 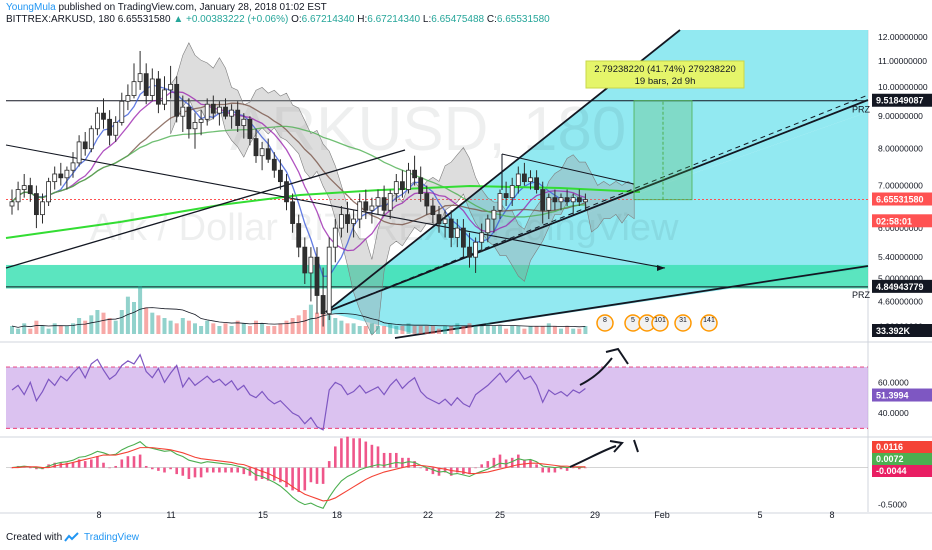 I want to click on rsi-band, so click(x=437, y=398).